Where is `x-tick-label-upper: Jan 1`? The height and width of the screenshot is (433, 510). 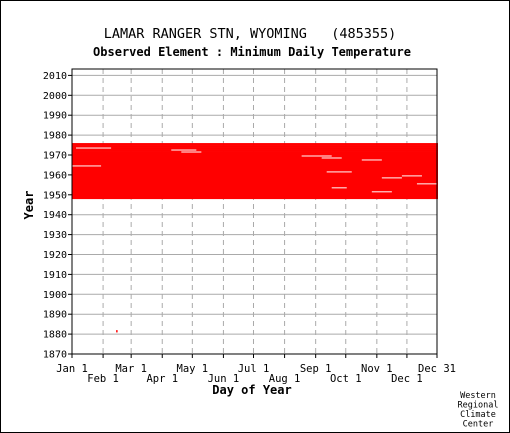 x-tick-label-upper: Jan 1 is located at coordinates (72, 369).